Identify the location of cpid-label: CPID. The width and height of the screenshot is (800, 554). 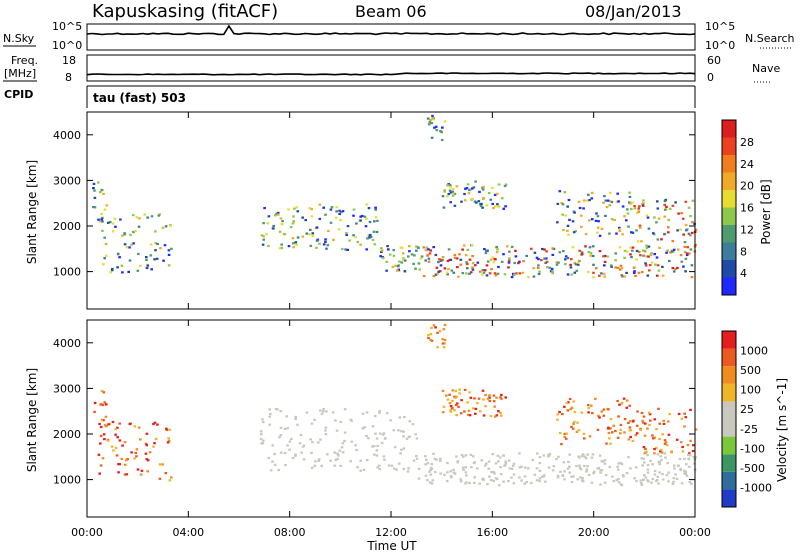
(18, 94).